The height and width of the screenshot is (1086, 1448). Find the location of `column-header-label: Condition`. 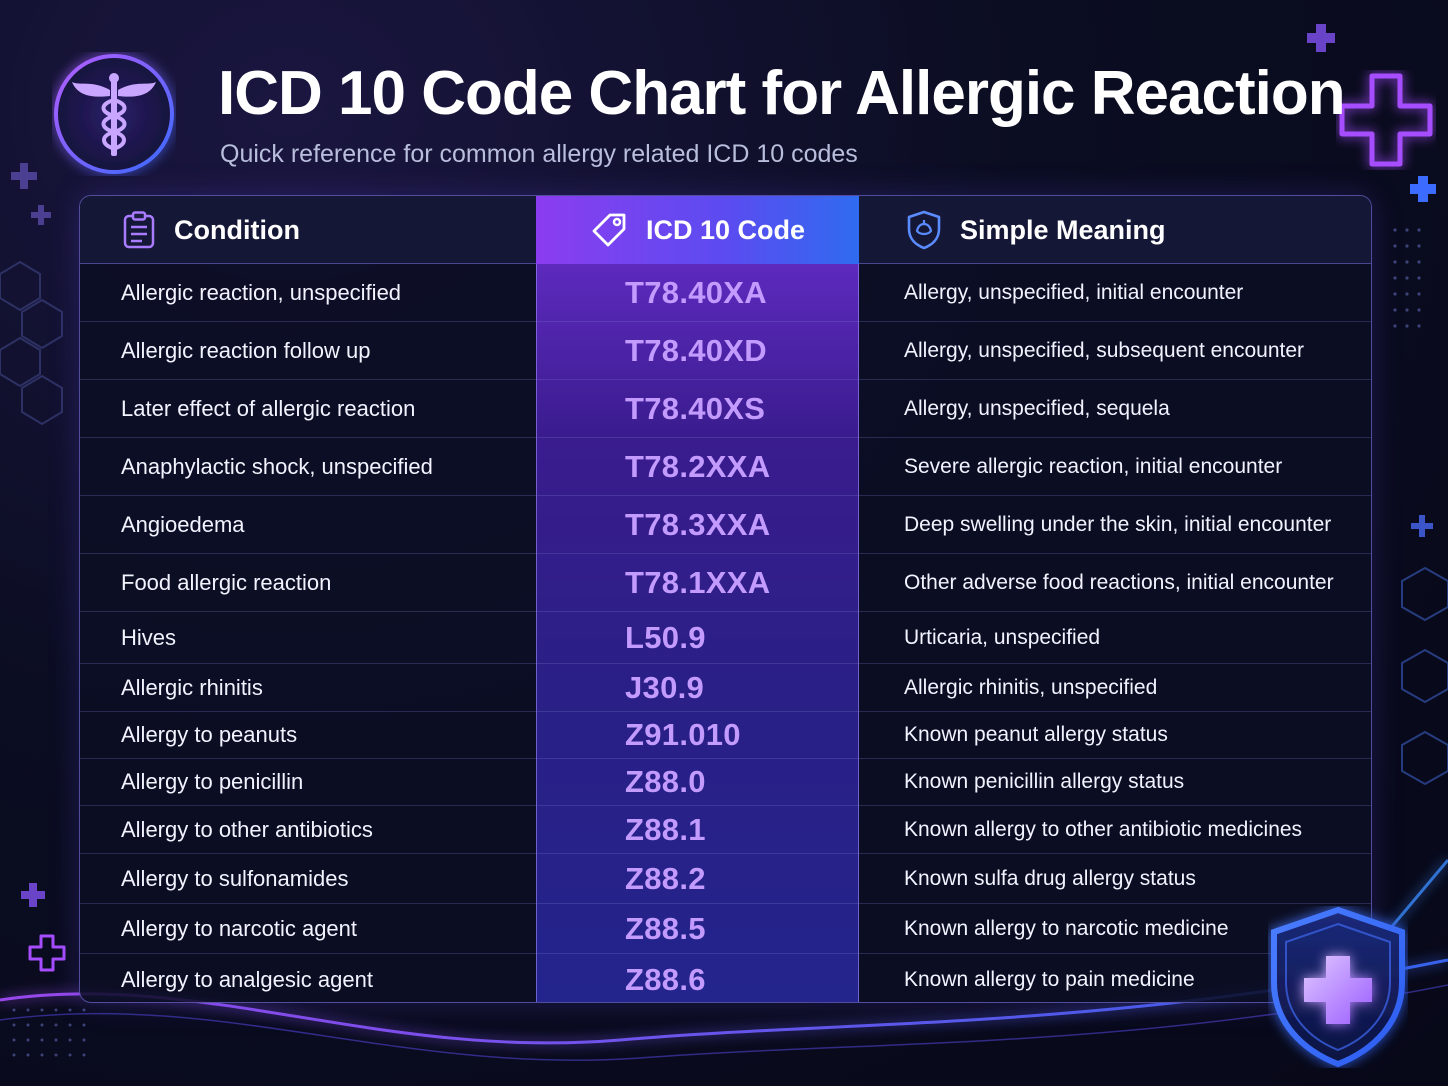

column-header-label: Condition is located at coordinates (237, 229).